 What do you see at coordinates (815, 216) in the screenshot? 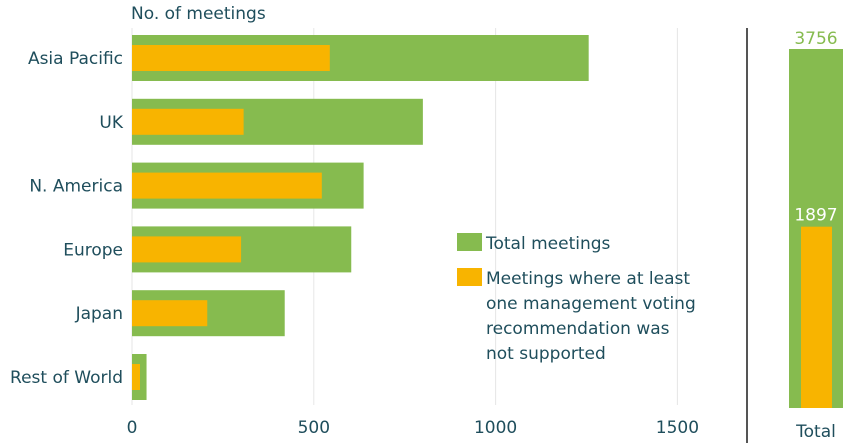
I see `subset-value-label: 1897` at bounding box center [815, 216].